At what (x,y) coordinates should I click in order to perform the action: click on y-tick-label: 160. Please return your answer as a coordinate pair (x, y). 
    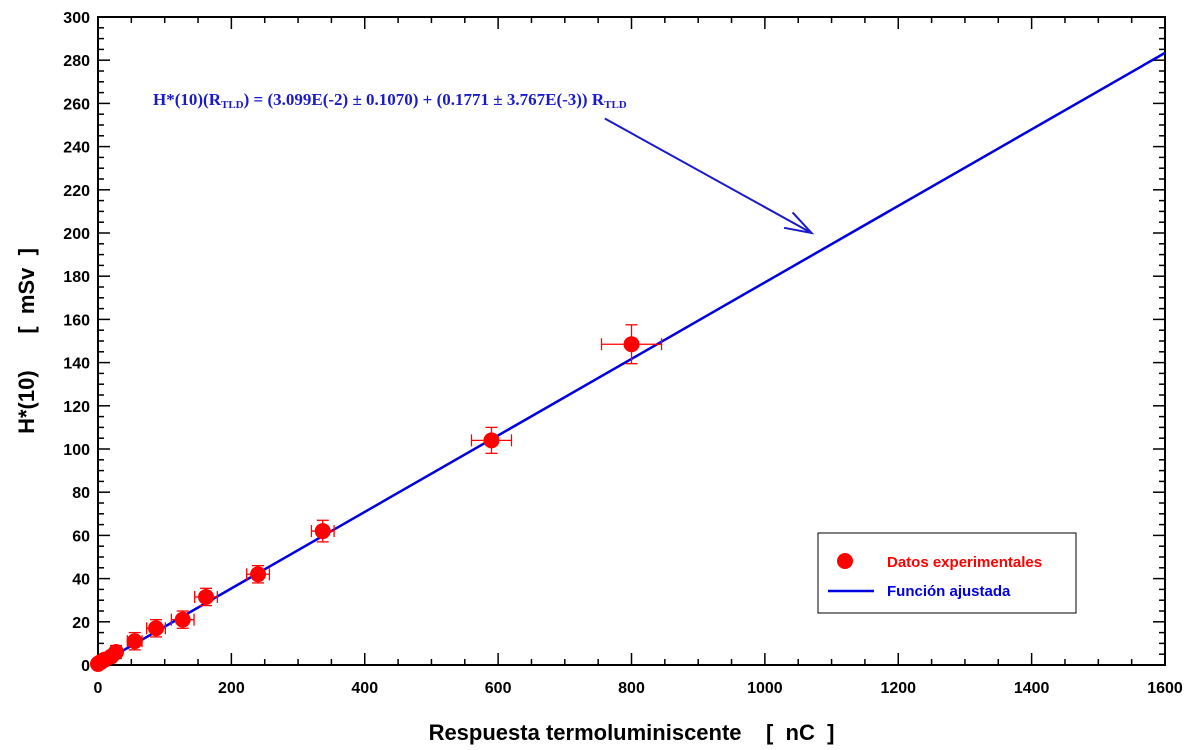
    Looking at the image, I should click on (76, 320).